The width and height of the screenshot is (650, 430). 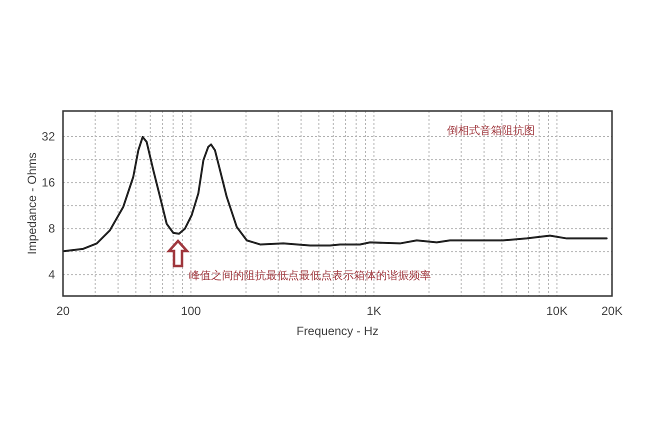 I want to click on x-tick-label: 100, so click(x=191, y=311).